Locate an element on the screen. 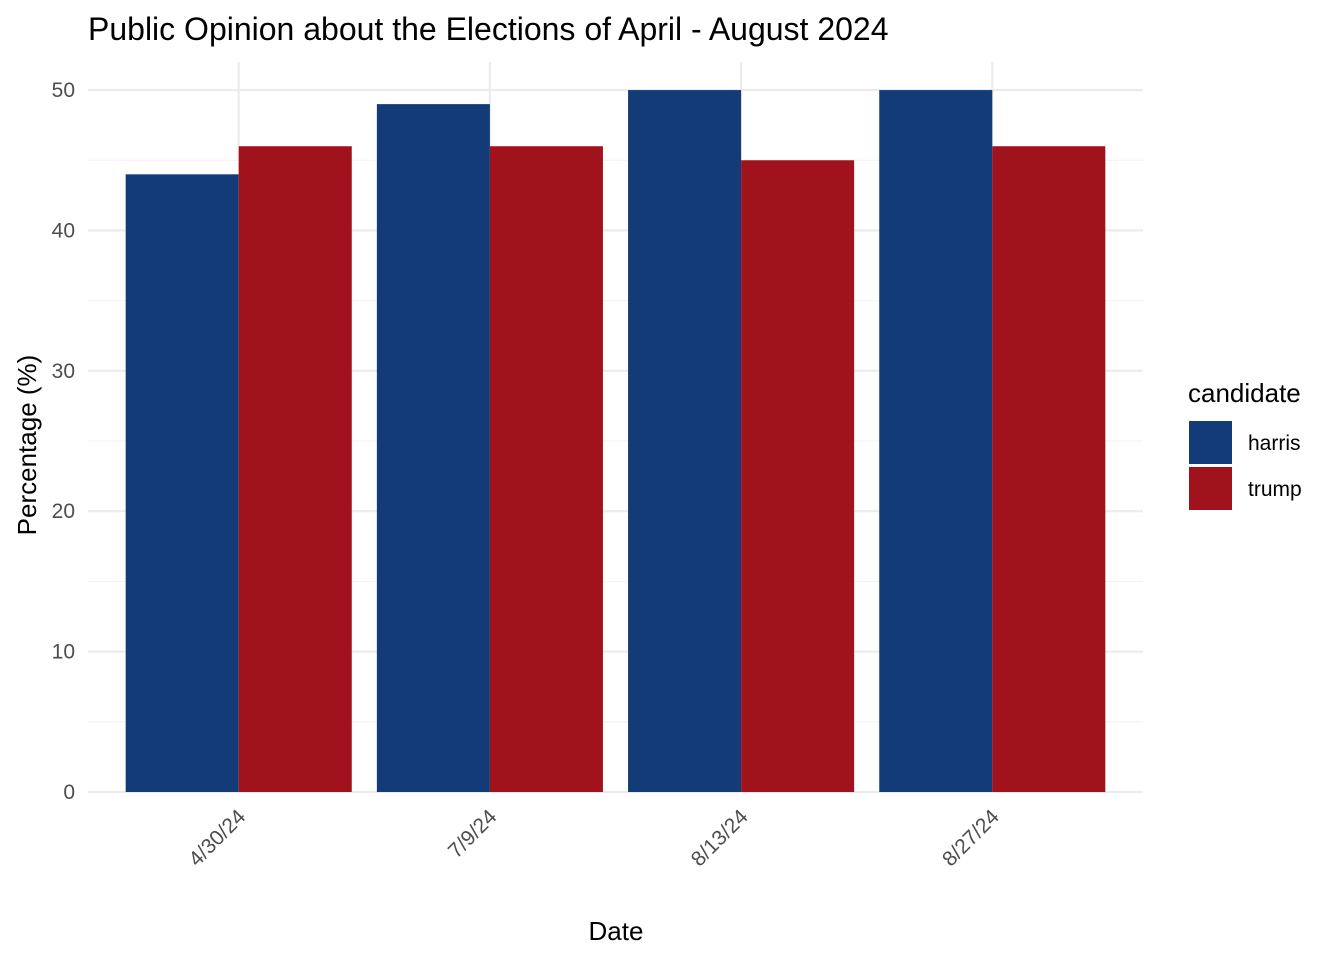 Image resolution: width=1344 pixels, height=960 pixels. y-tick-label: 40 is located at coordinates (63, 230).